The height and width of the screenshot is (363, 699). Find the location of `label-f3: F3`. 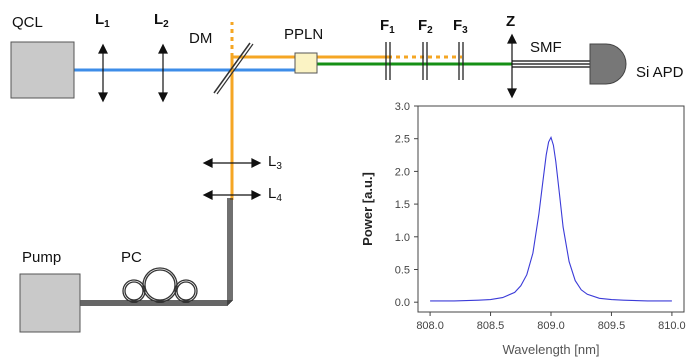

label-f3: F3 is located at coordinates (460, 26).